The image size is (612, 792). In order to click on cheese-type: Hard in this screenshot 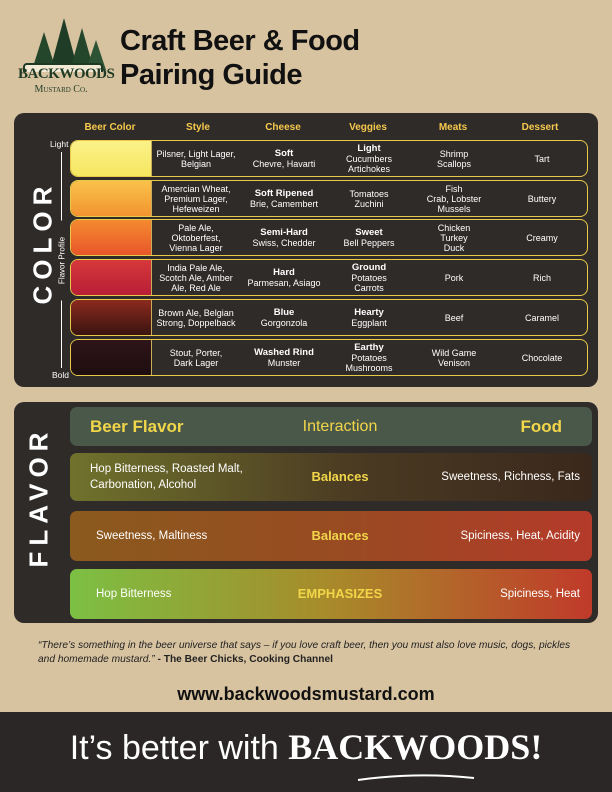, I will do `click(284, 272)`.